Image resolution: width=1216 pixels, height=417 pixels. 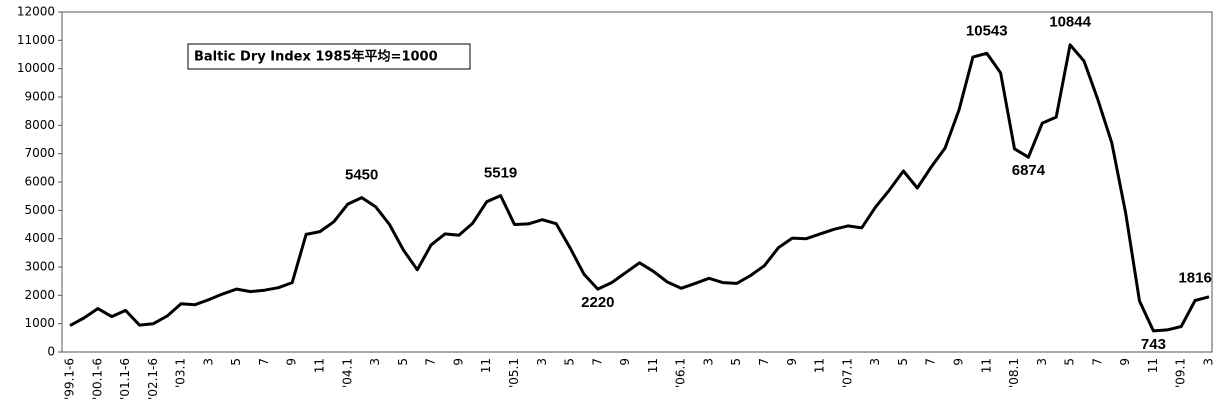 What do you see at coordinates (1014, 373) in the screenshot?
I see `x-tick-label: '08.1` at bounding box center [1014, 373].